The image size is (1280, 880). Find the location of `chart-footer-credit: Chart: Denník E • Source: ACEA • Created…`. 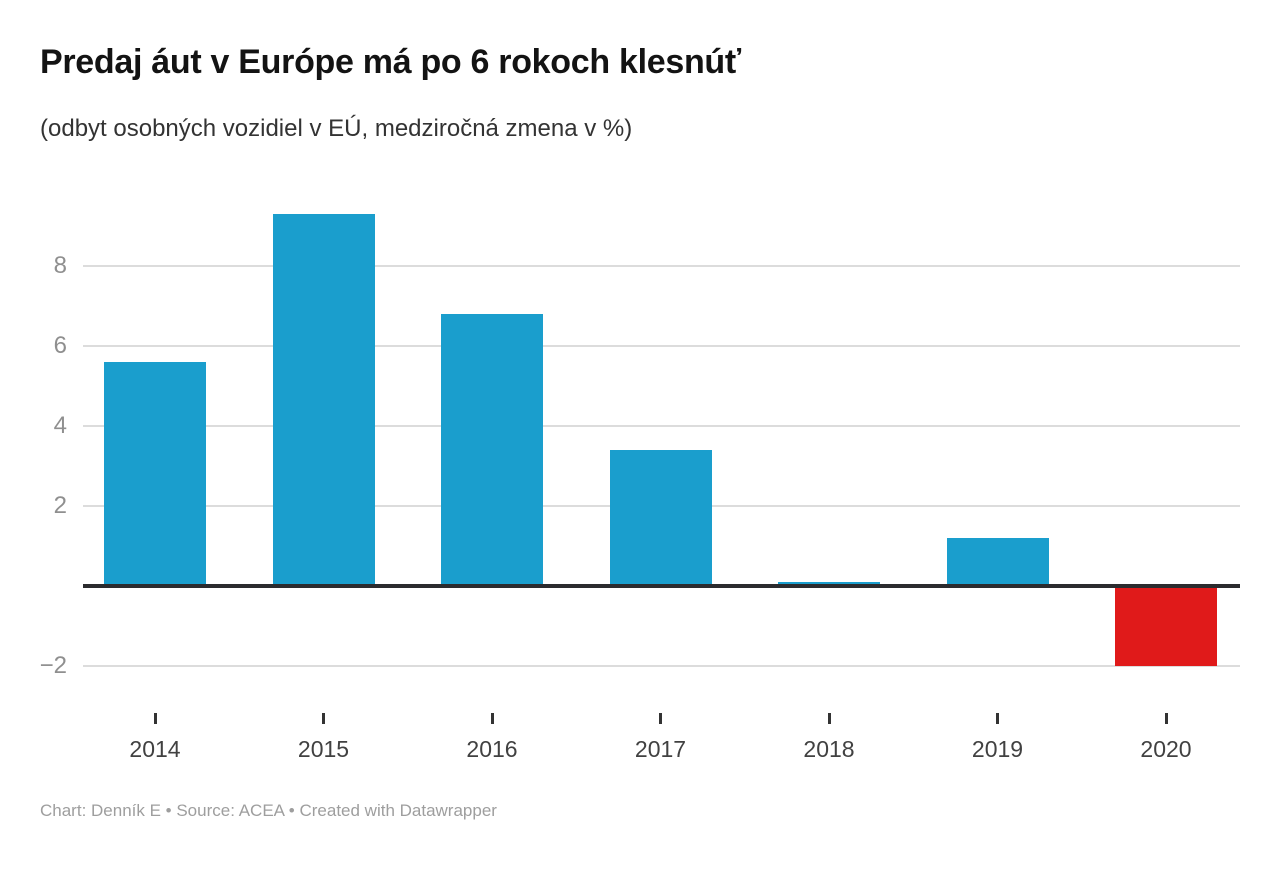

chart-footer-credit: Chart: Denník E • Source: ACEA • Created… is located at coordinates (268, 810).